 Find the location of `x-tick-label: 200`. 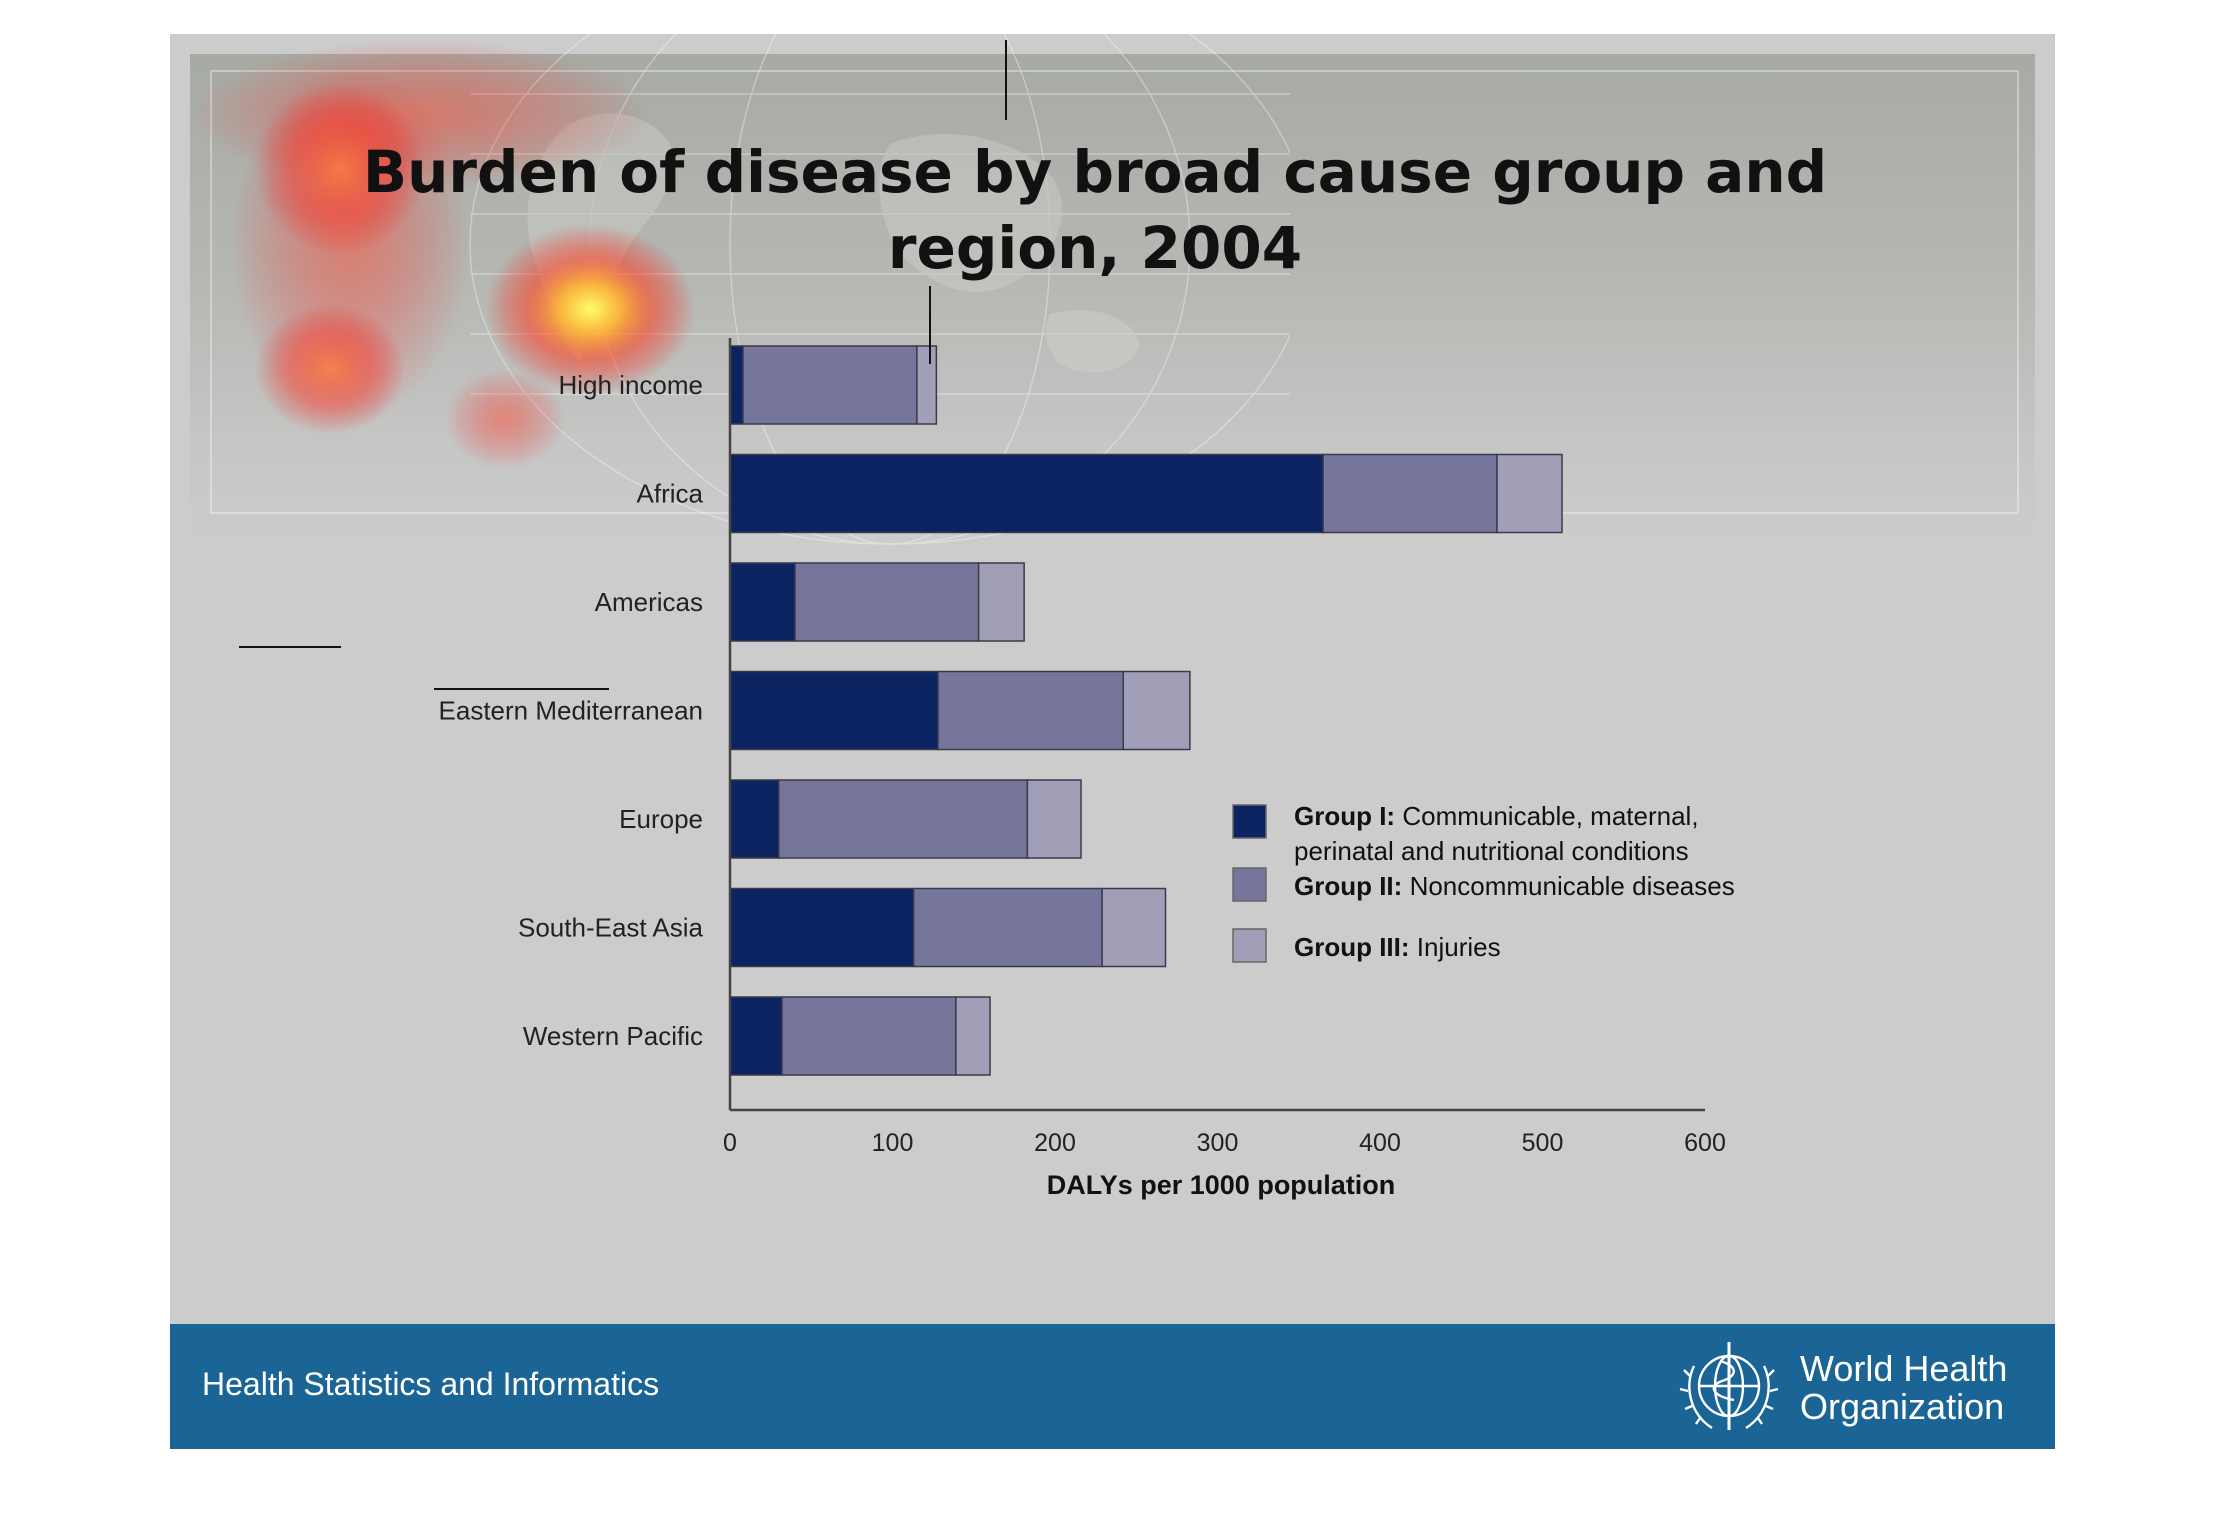

x-tick-label: 200 is located at coordinates (1055, 1143).